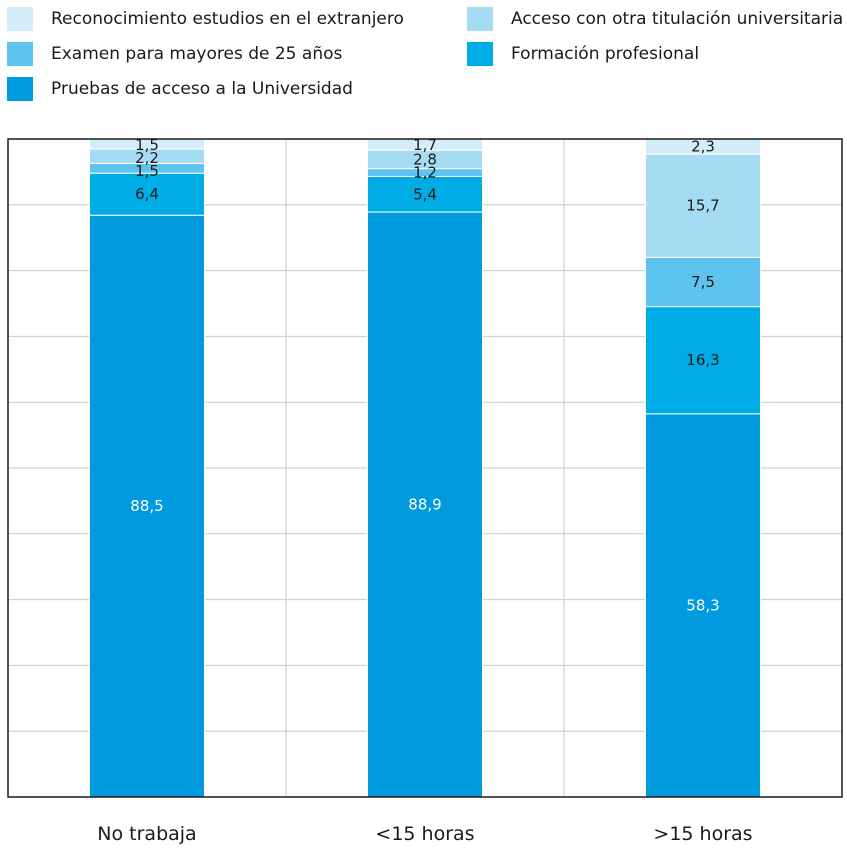 This screenshot has height=849, width=847. Describe the element at coordinates (146, 834) in the screenshot. I see `x-tick-label-no-trabaja: No trabaja` at that location.